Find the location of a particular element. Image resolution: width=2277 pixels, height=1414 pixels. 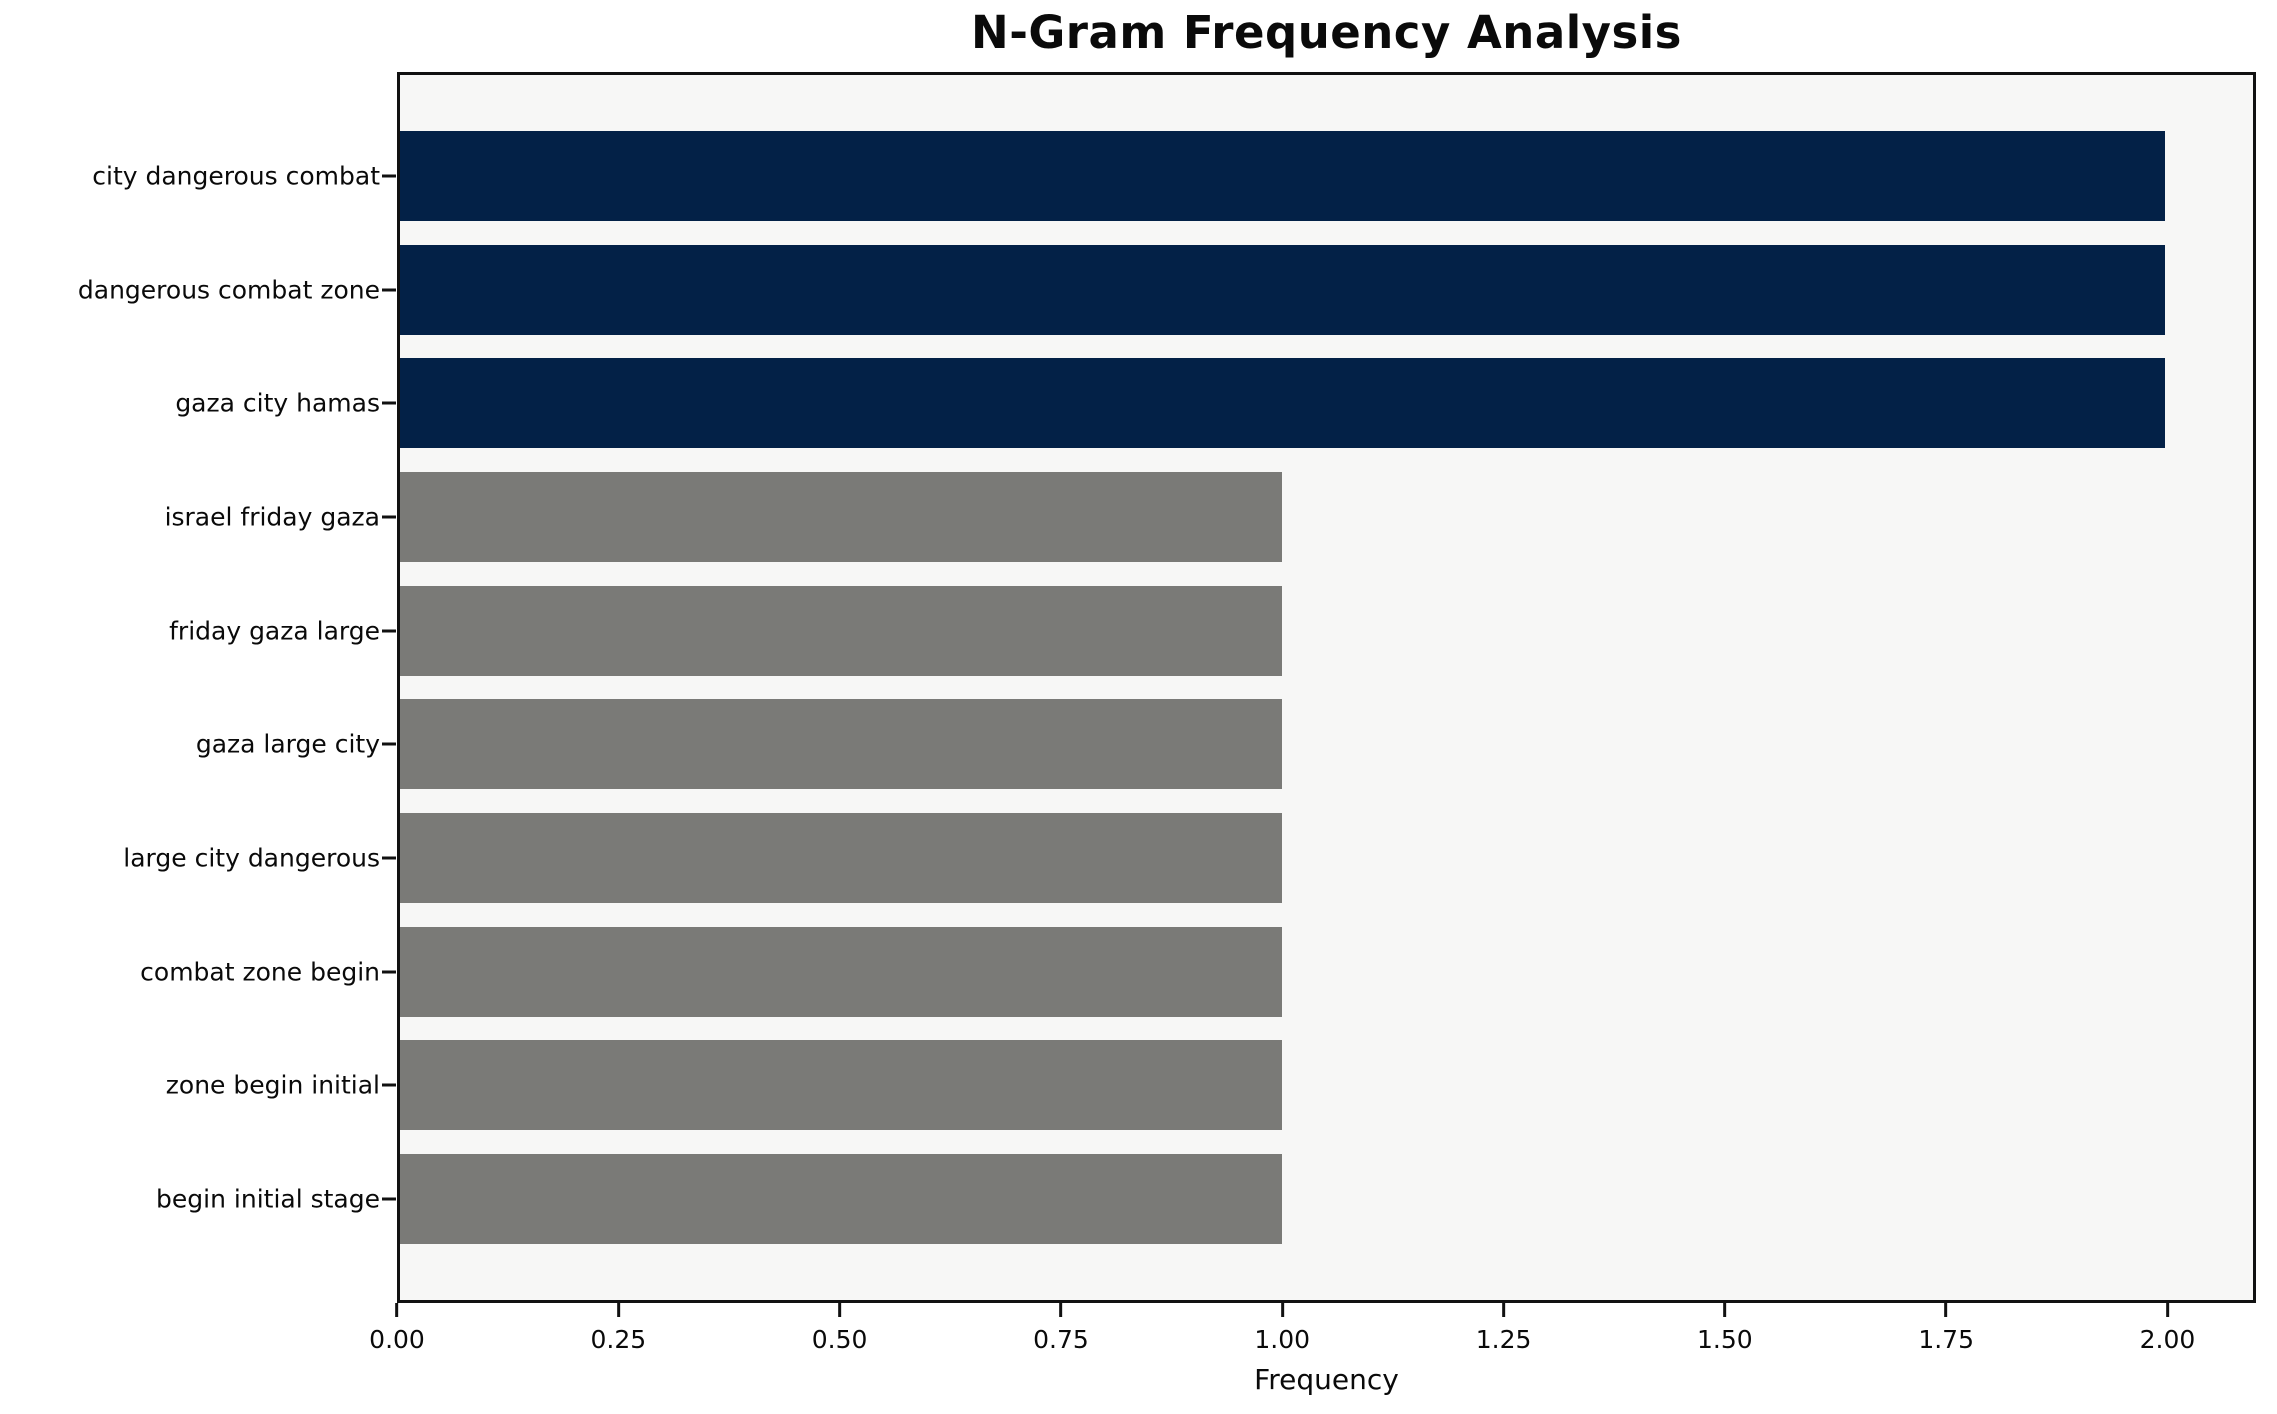

x-tick: 1.00 is located at coordinates (1282, 1328).